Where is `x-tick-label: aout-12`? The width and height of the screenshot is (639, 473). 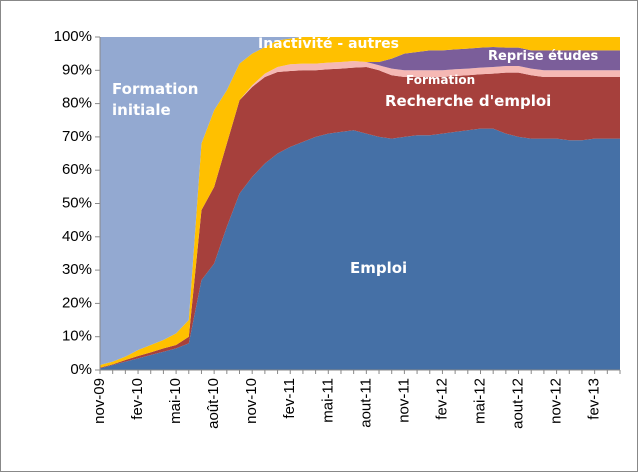 x-tick-label: aout-12 is located at coordinates (518, 403).